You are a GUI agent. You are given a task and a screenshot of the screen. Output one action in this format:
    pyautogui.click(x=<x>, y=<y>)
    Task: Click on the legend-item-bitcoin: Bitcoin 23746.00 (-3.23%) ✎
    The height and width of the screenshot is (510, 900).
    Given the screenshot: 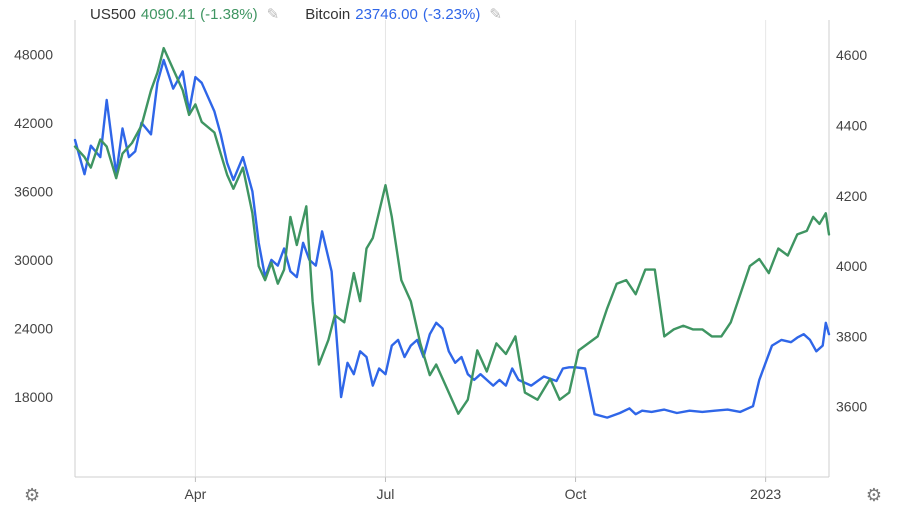 What is the action you would take?
    pyautogui.click(x=403, y=14)
    